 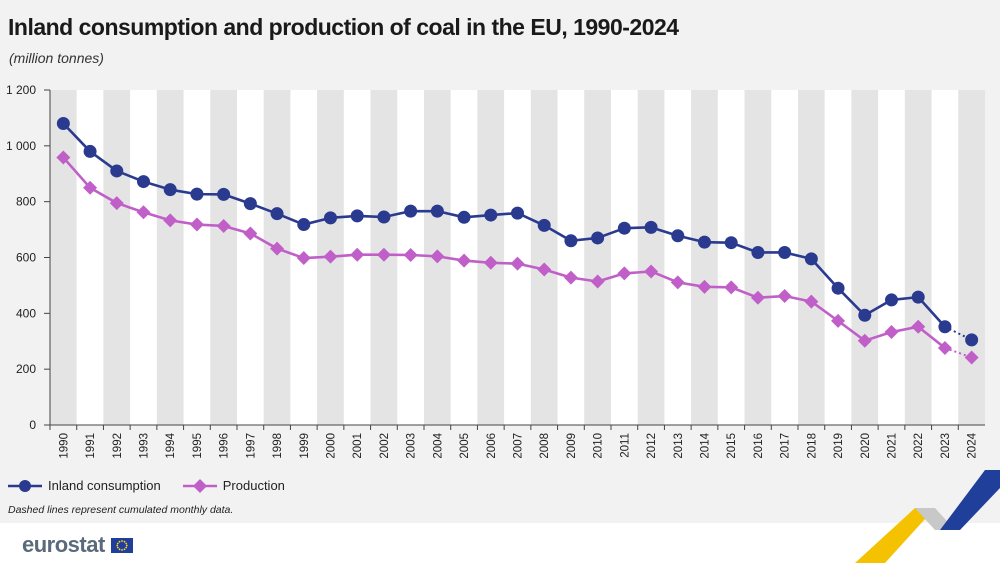 I want to click on x-tick-label: 2005, so click(x=465, y=446).